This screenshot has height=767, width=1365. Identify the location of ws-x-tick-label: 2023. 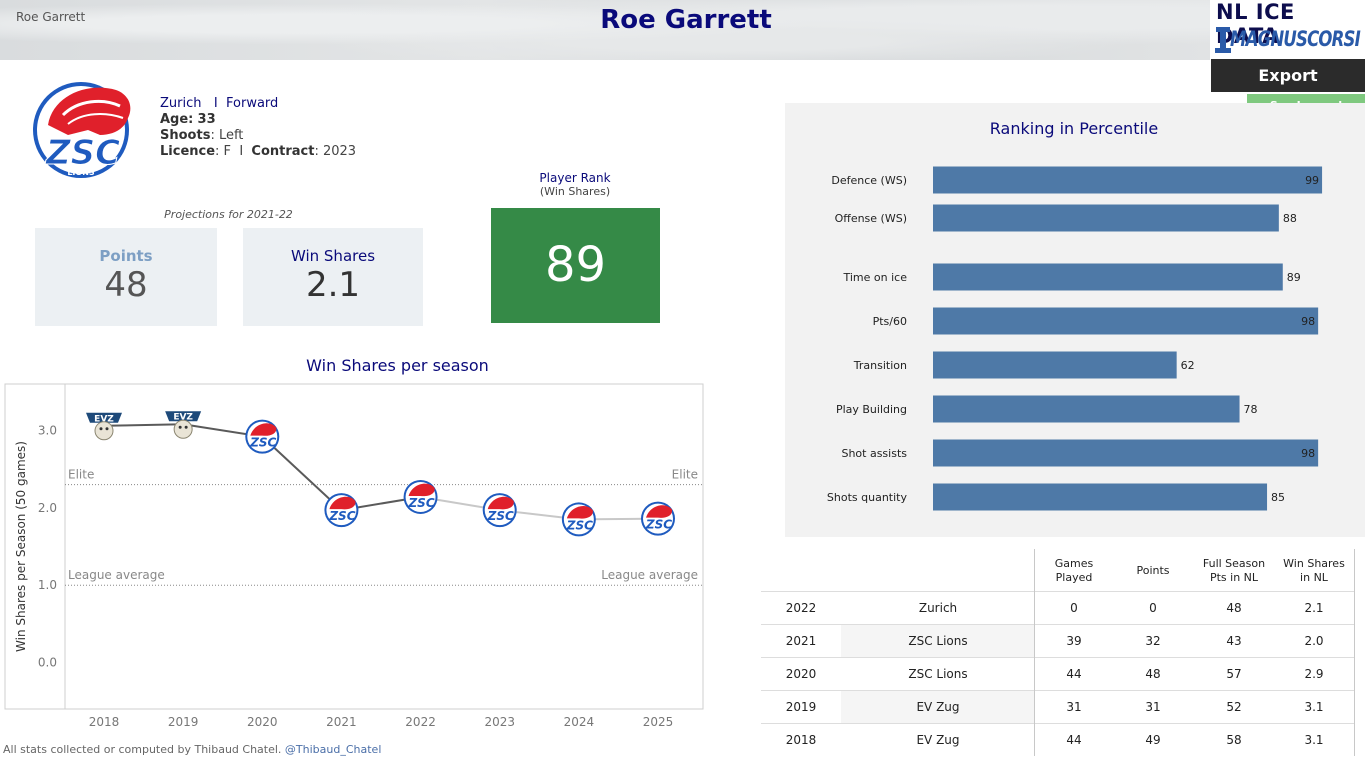
(499, 722).